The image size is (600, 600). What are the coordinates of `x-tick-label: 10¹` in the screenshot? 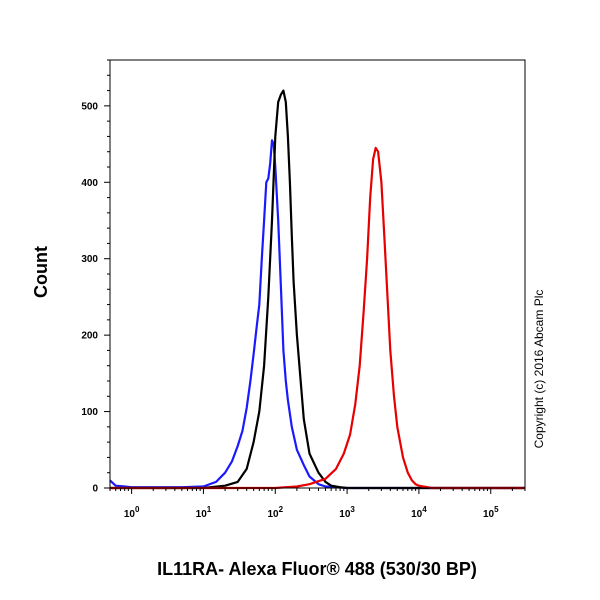 It's located at (204, 512).